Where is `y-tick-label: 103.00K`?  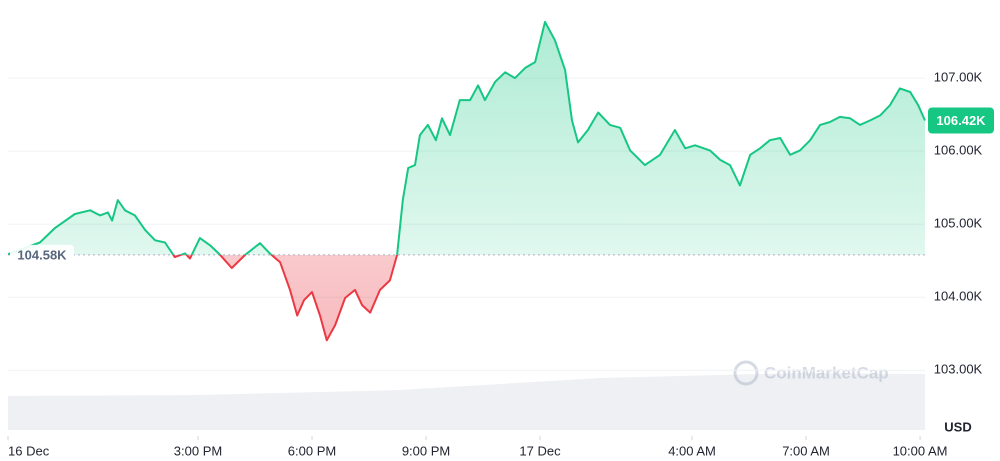 y-tick-label: 103.00K is located at coordinates (958, 369).